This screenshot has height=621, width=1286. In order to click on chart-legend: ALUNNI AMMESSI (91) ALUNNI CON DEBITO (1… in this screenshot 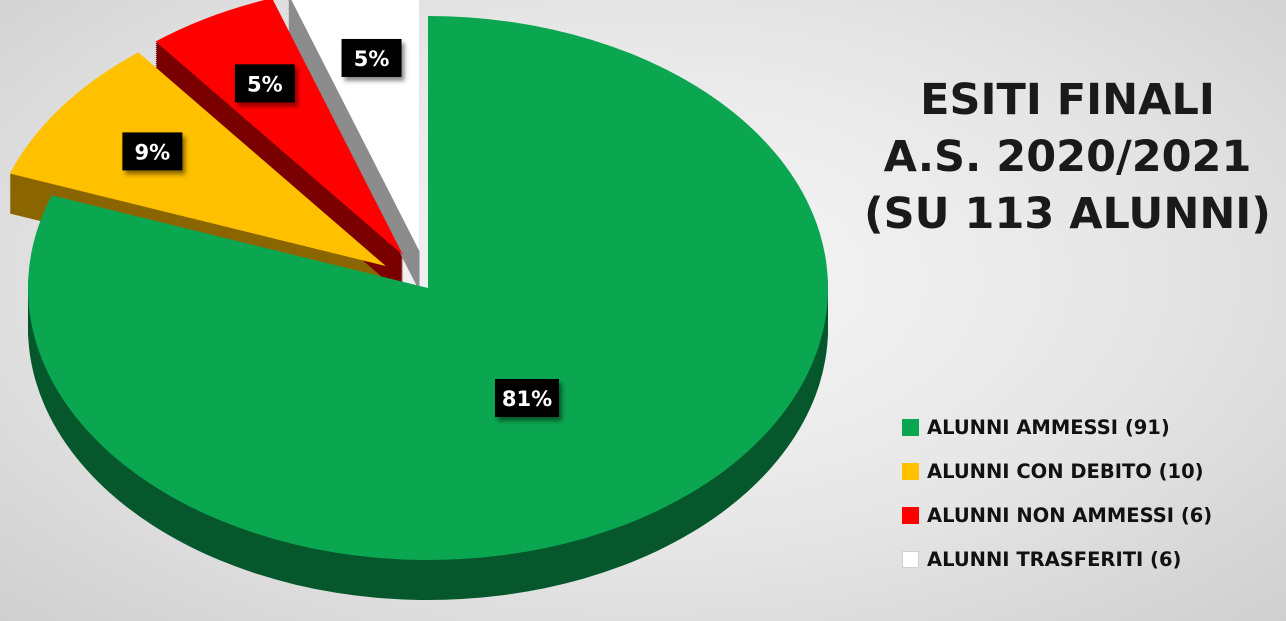, I will do `click(1057, 493)`.